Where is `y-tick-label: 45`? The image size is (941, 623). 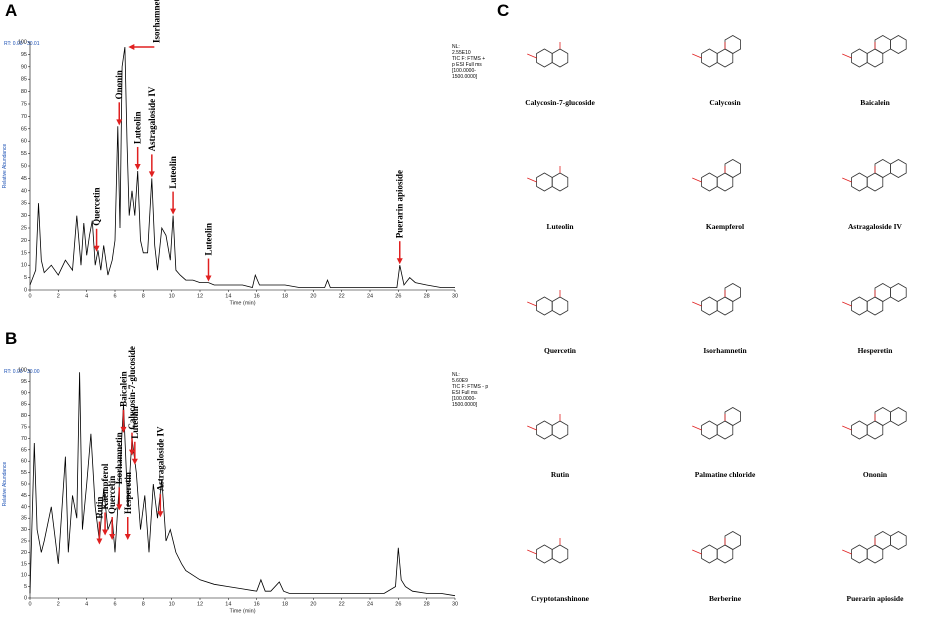
y-tick-label: 45 is located at coordinates (24, 496).